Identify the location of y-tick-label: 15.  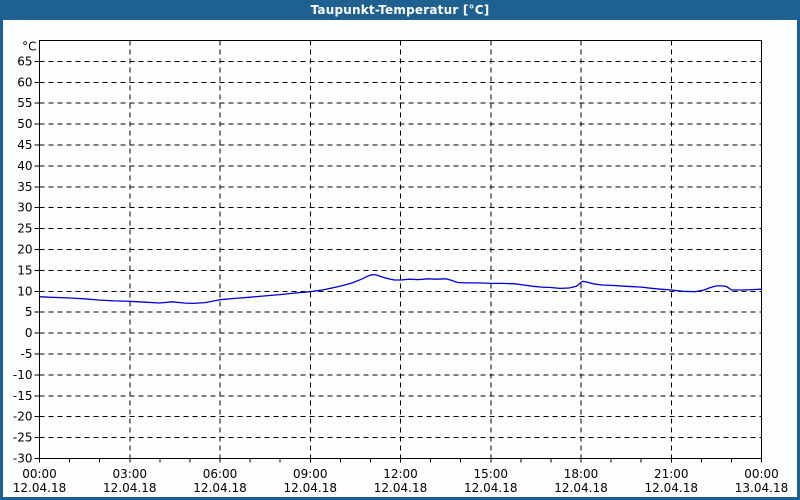
(24, 270).